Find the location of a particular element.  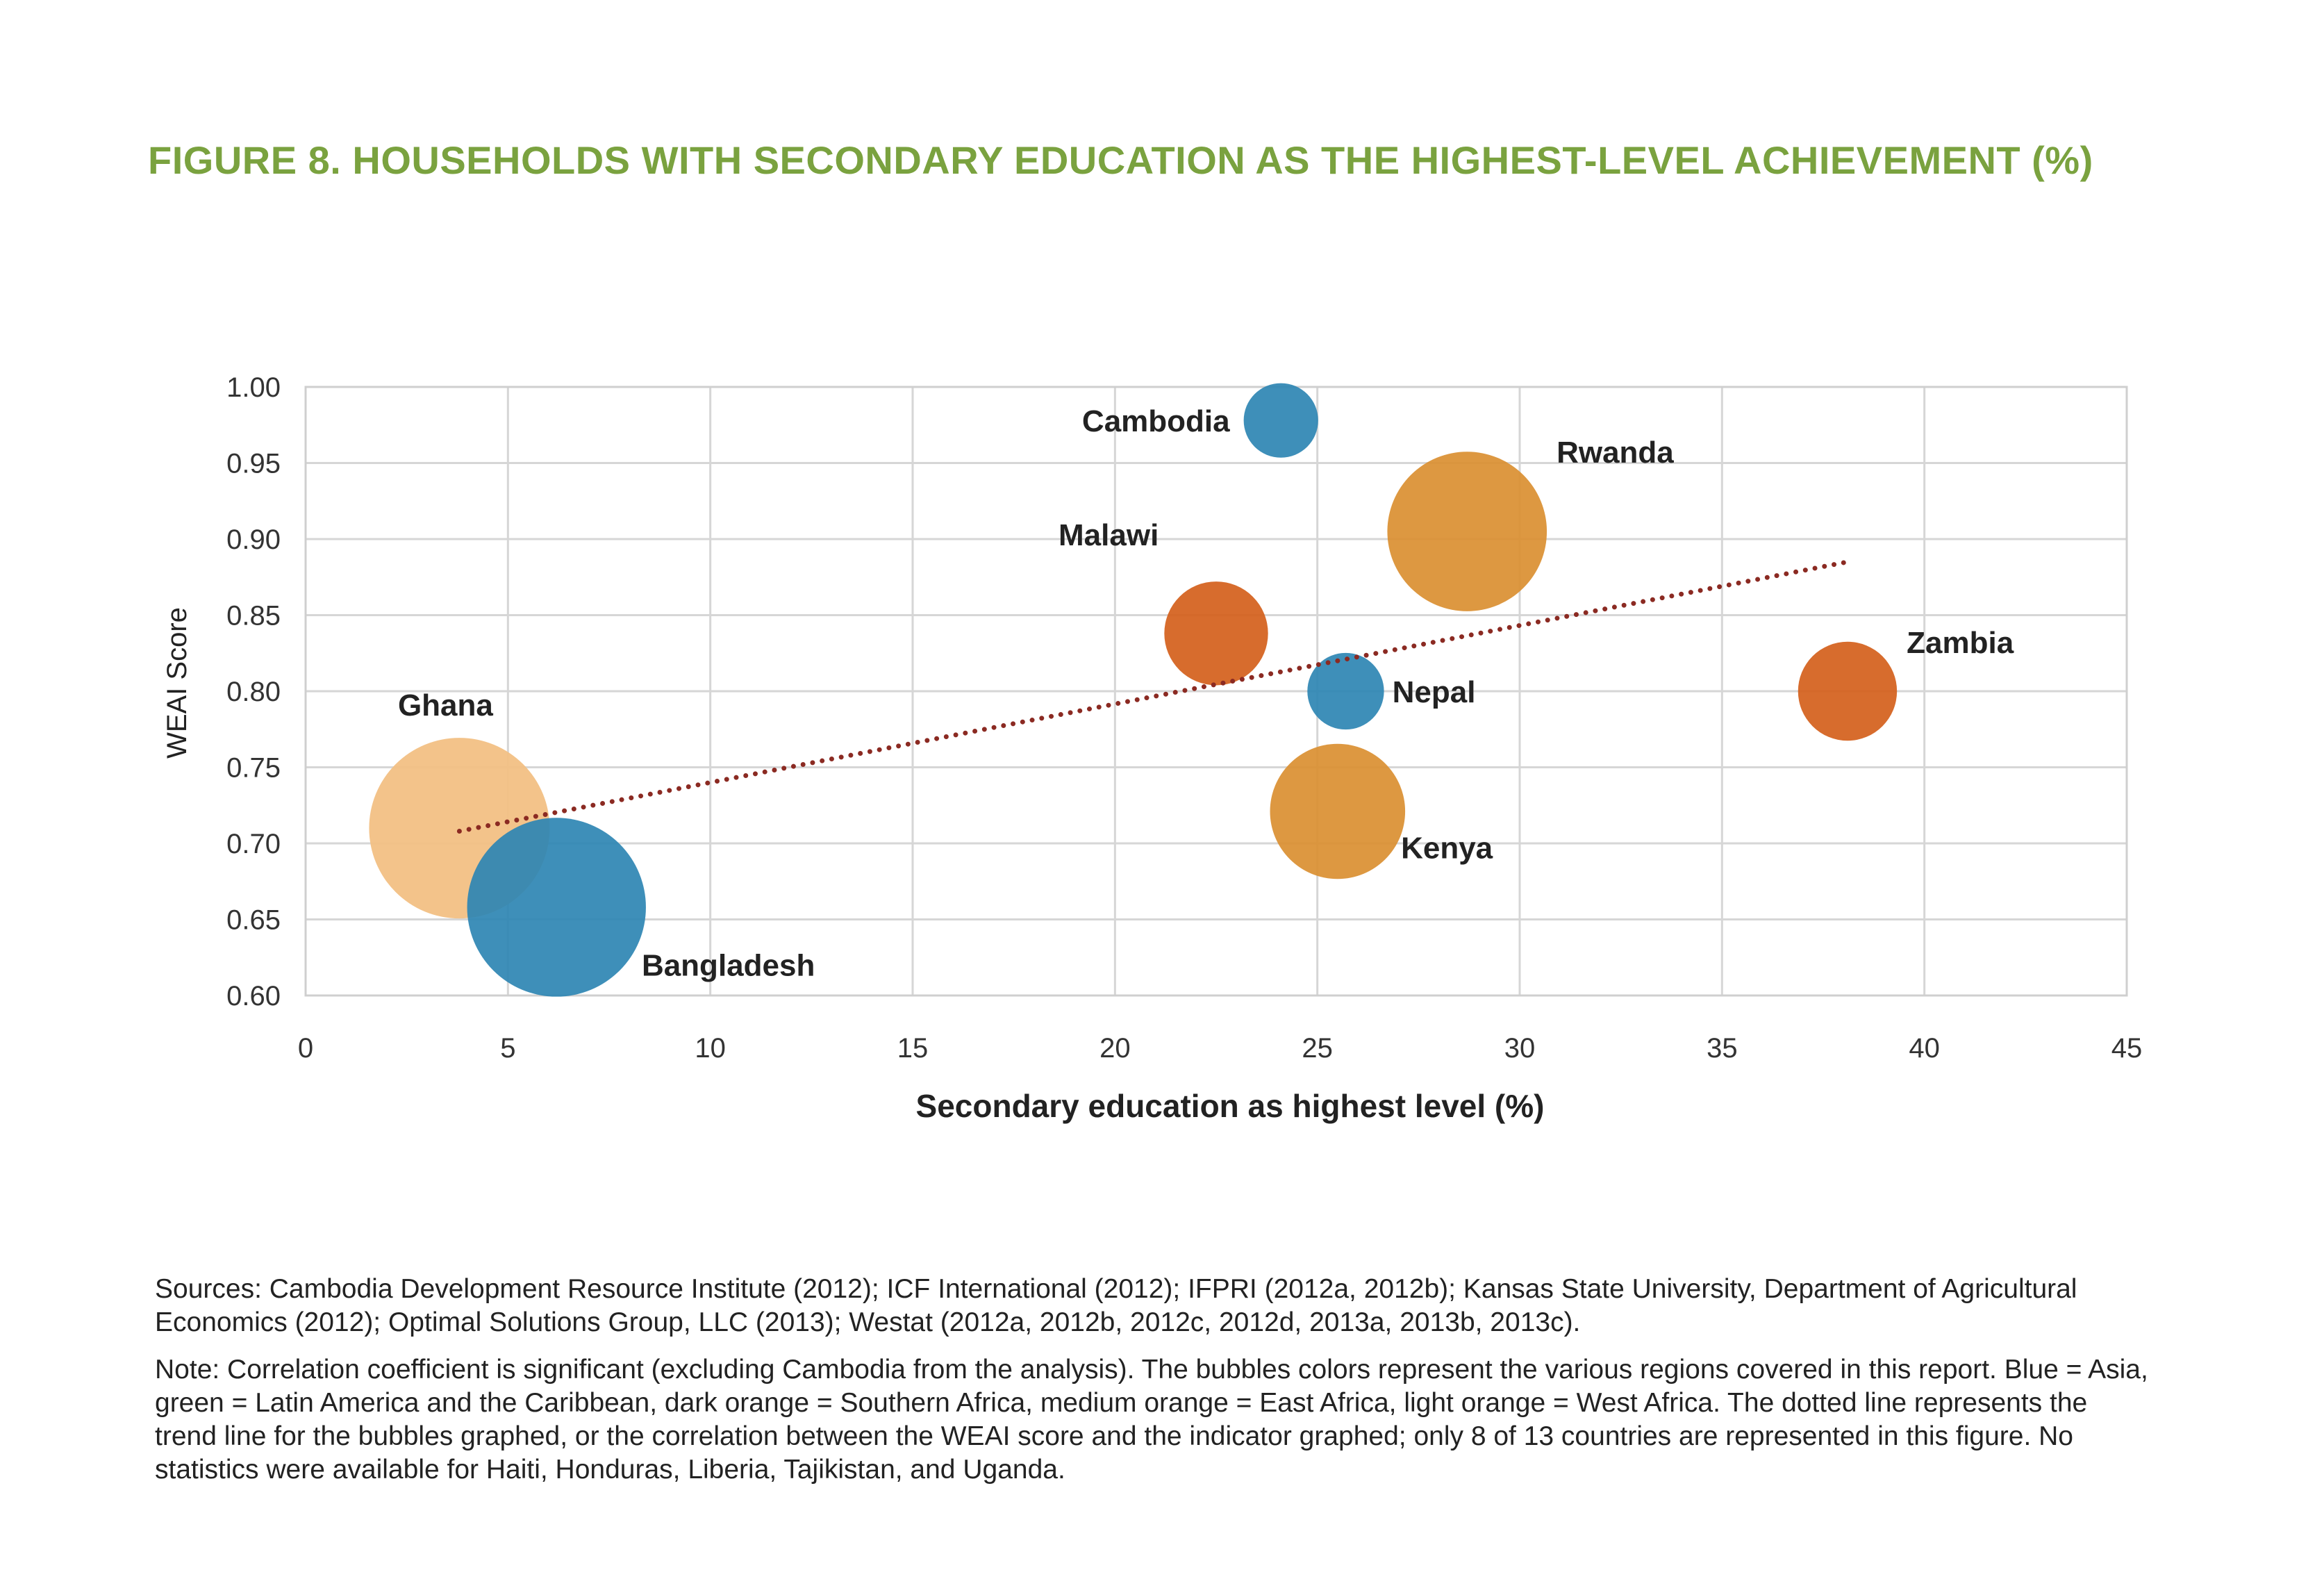

bubble-kenya is located at coordinates (1338, 811).